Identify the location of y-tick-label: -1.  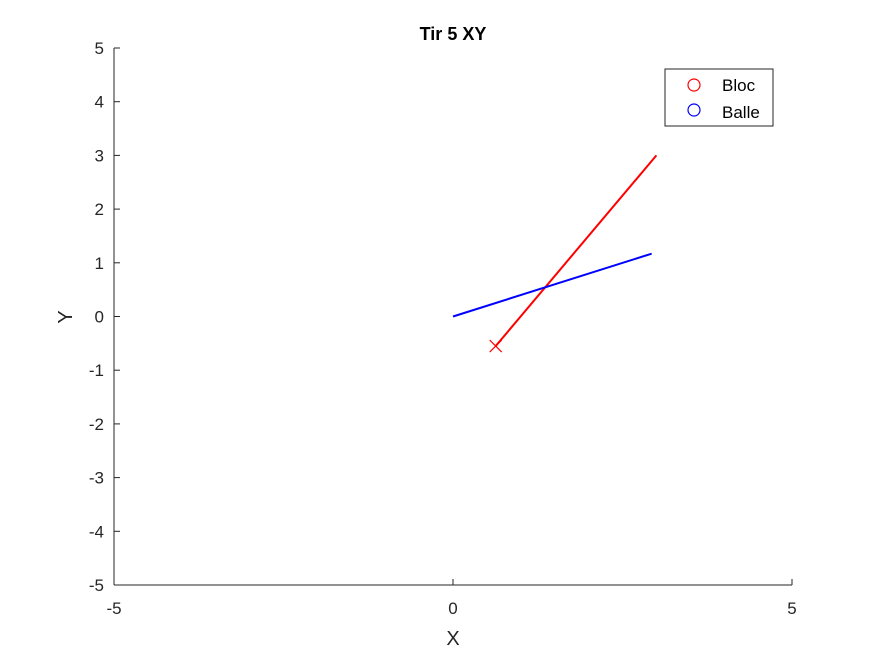
(96, 370).